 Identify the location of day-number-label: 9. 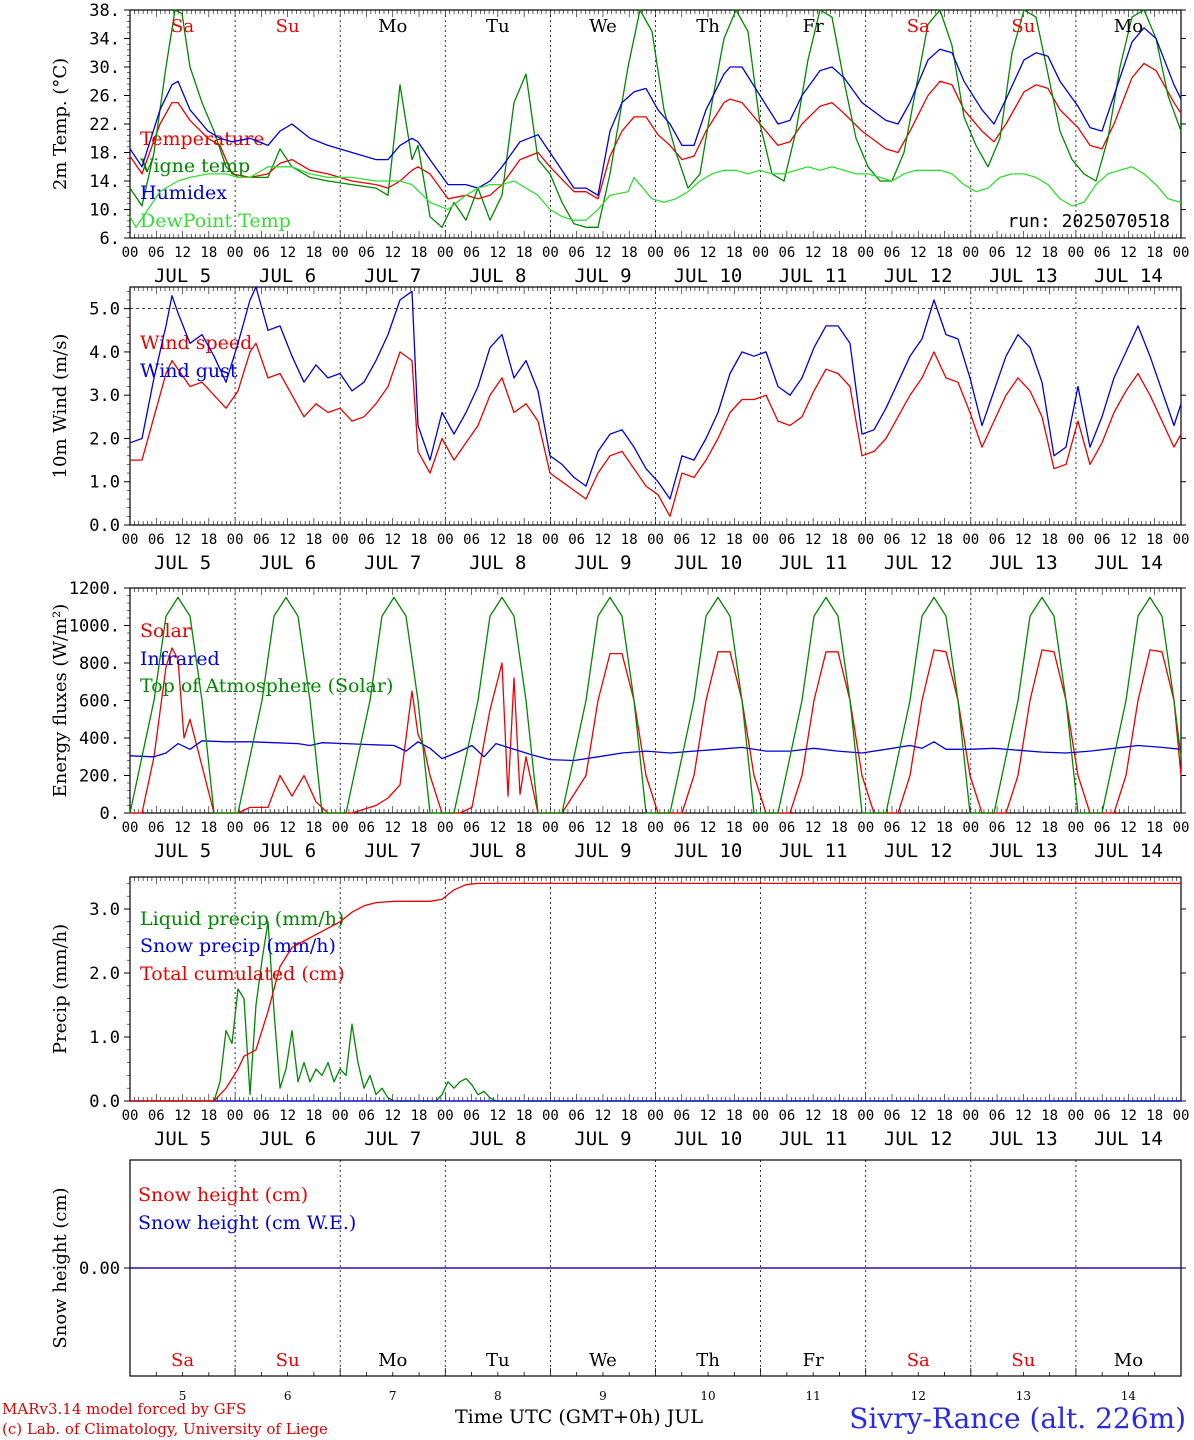
(603, 1396).